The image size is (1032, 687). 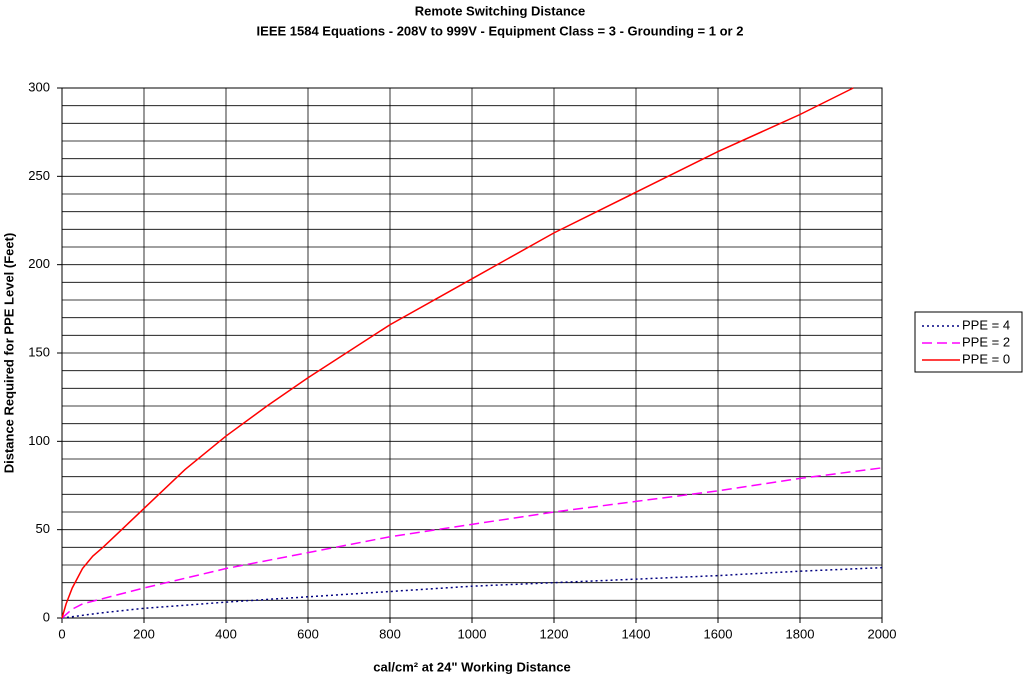 I want to click on legend-label: PPE = 4, so click(x=986, y=324).